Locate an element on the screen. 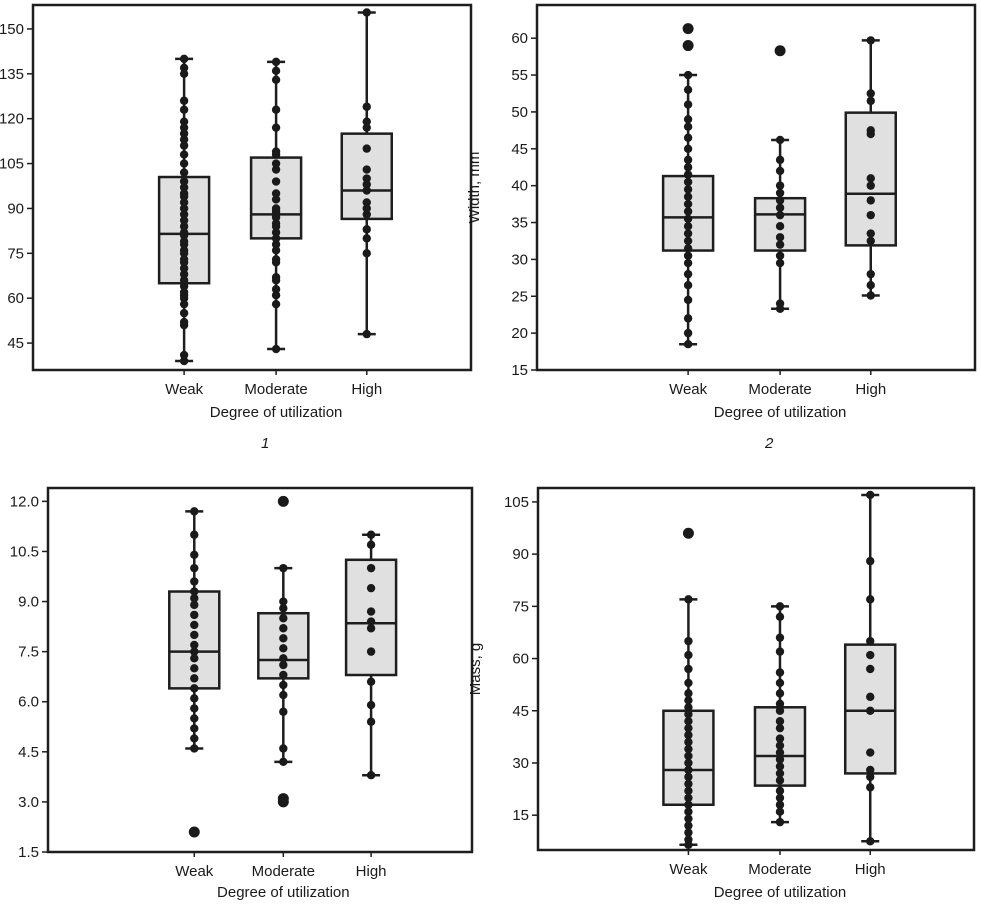  y-tick-label: 40 is located at coordinates (519, 186).